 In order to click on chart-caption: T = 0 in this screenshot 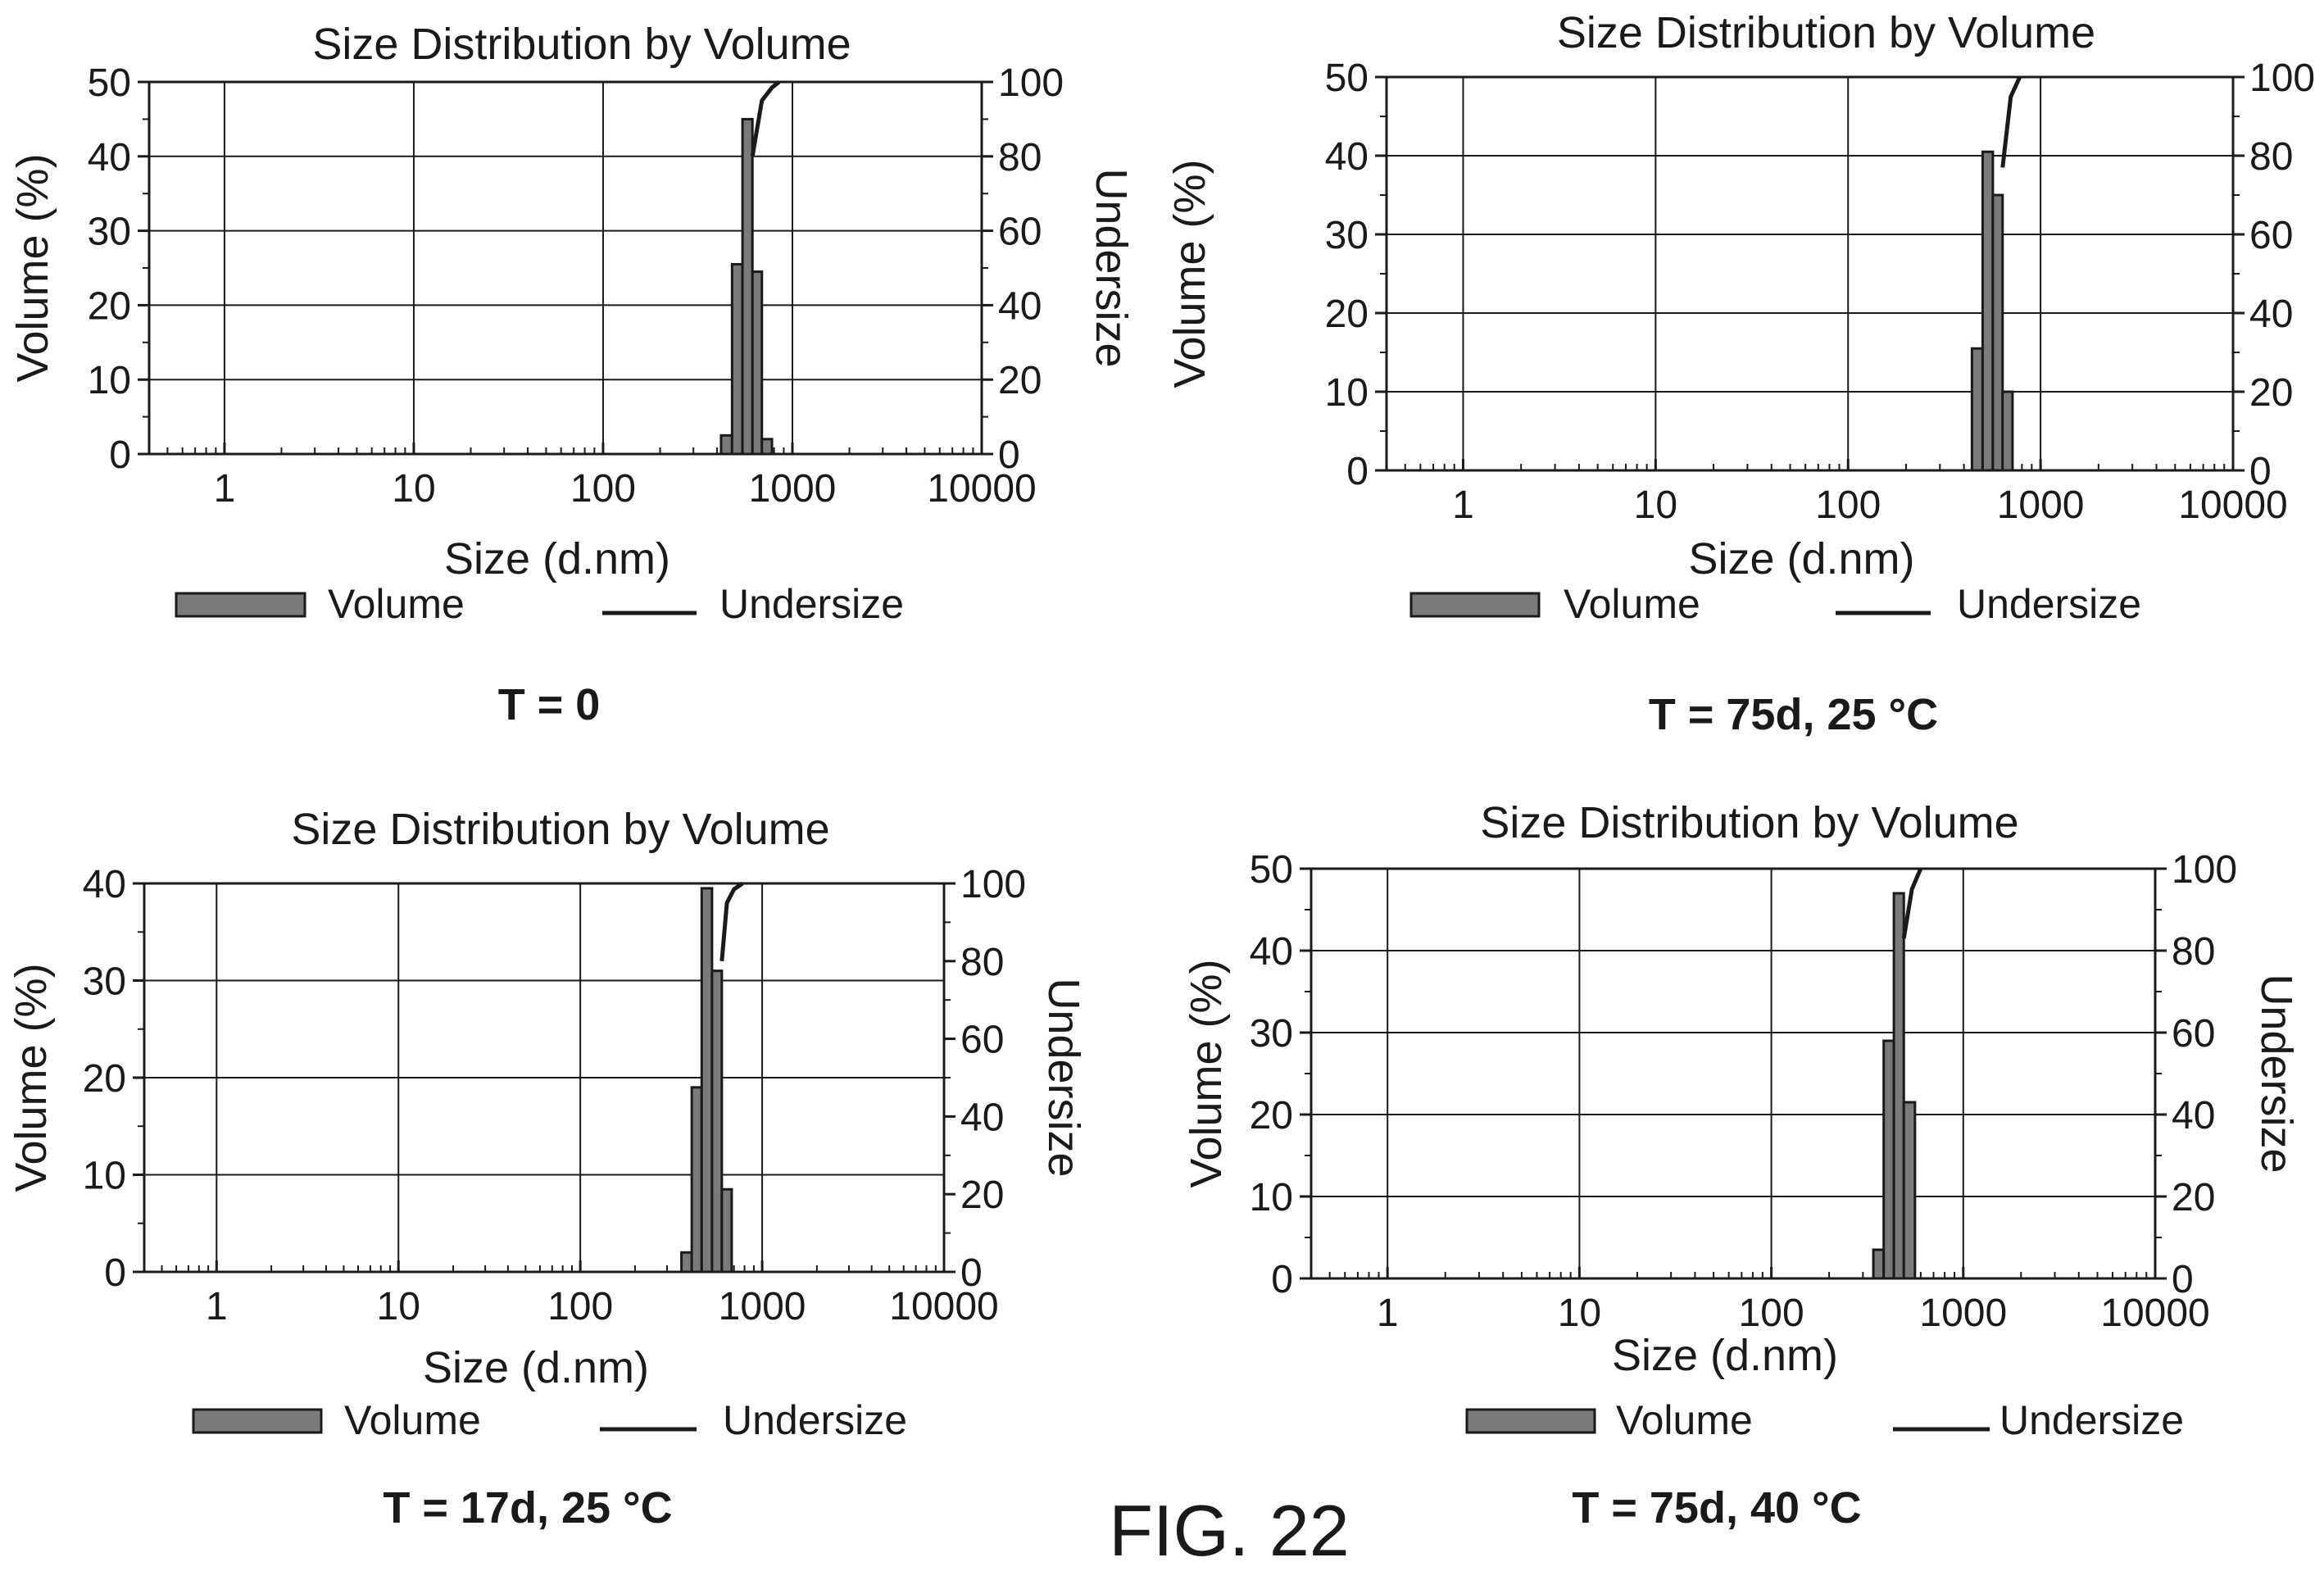, I will do `click(549, 704)`.